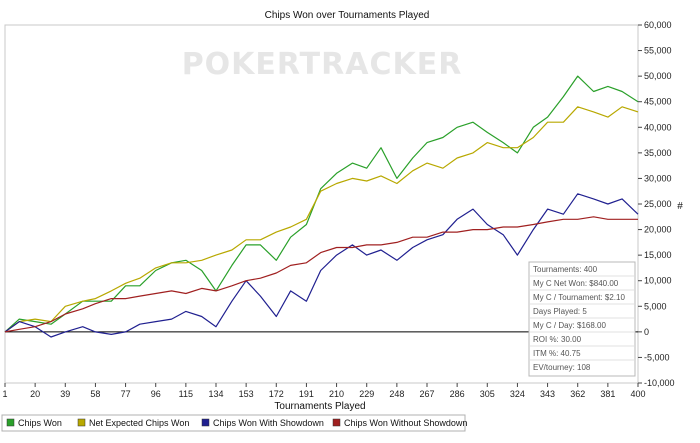 The width and height of the screenshot is (700, 443). I want to click on legend-label: Chips Won Without Showdown, so click(405, 423).